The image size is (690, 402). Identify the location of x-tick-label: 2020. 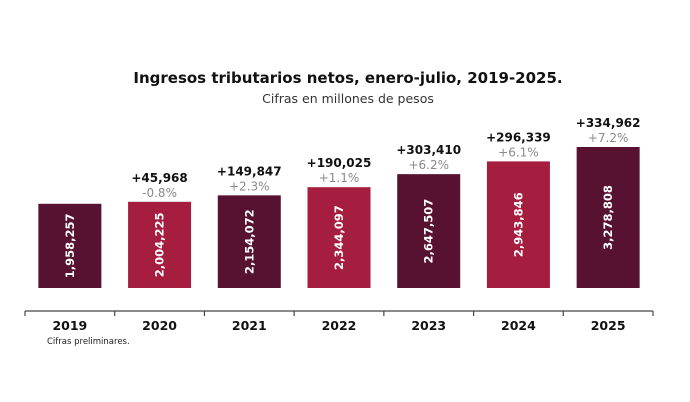
(159, 325).